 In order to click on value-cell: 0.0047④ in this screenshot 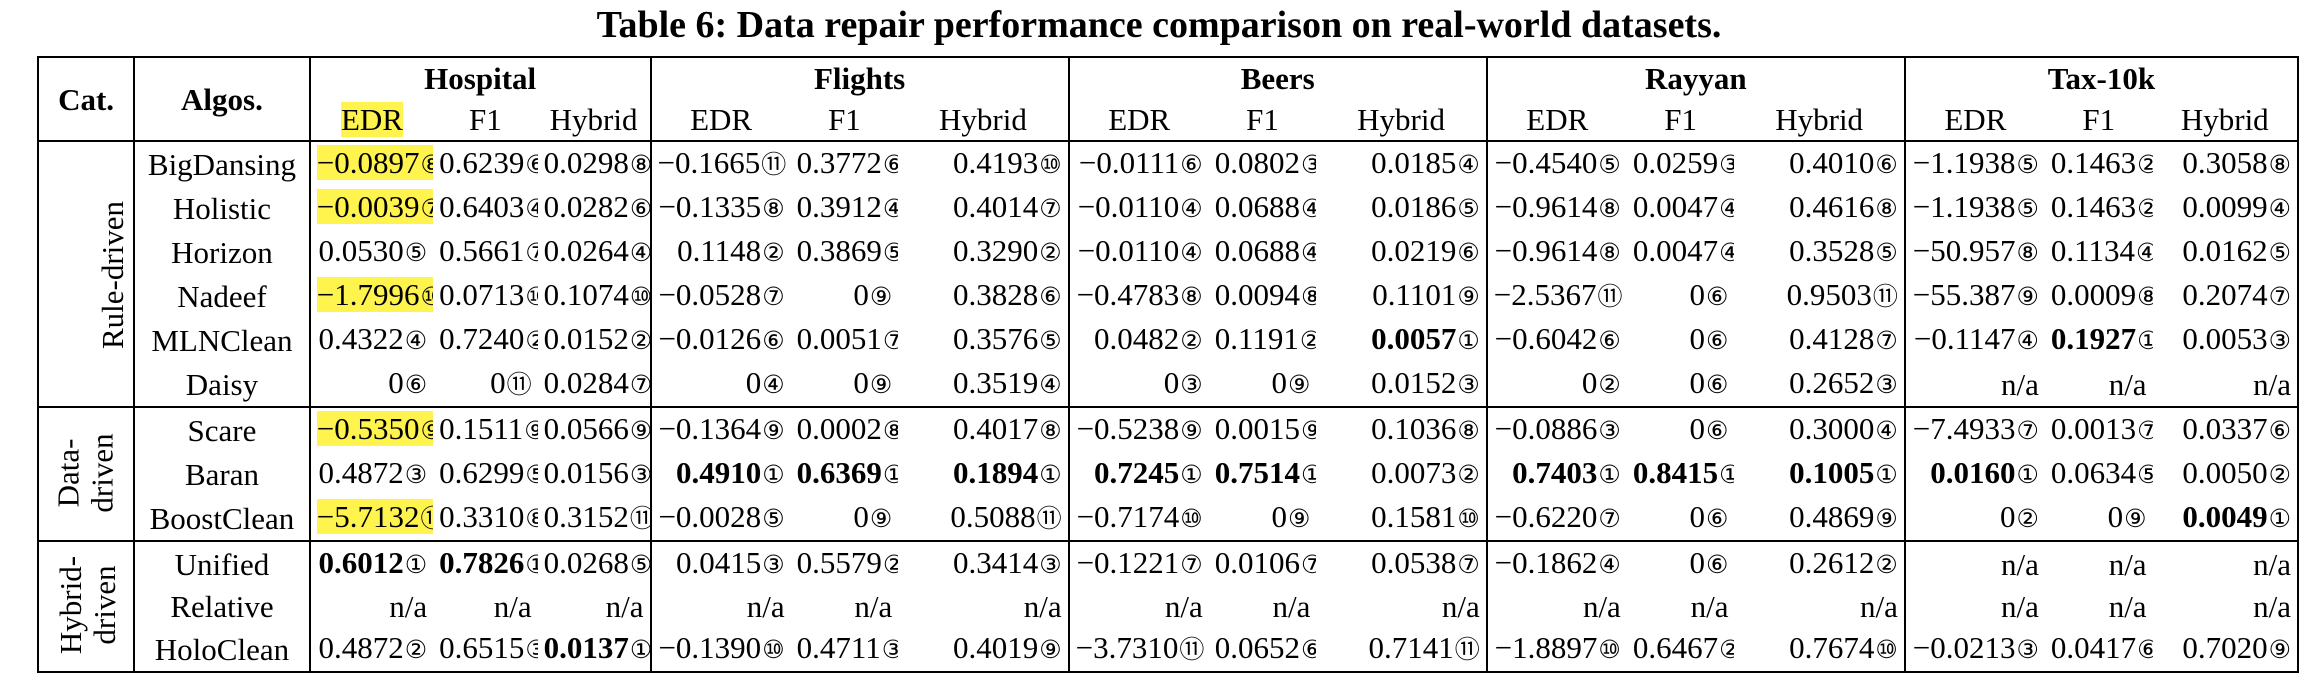, I will do `click(1681, 208)`.